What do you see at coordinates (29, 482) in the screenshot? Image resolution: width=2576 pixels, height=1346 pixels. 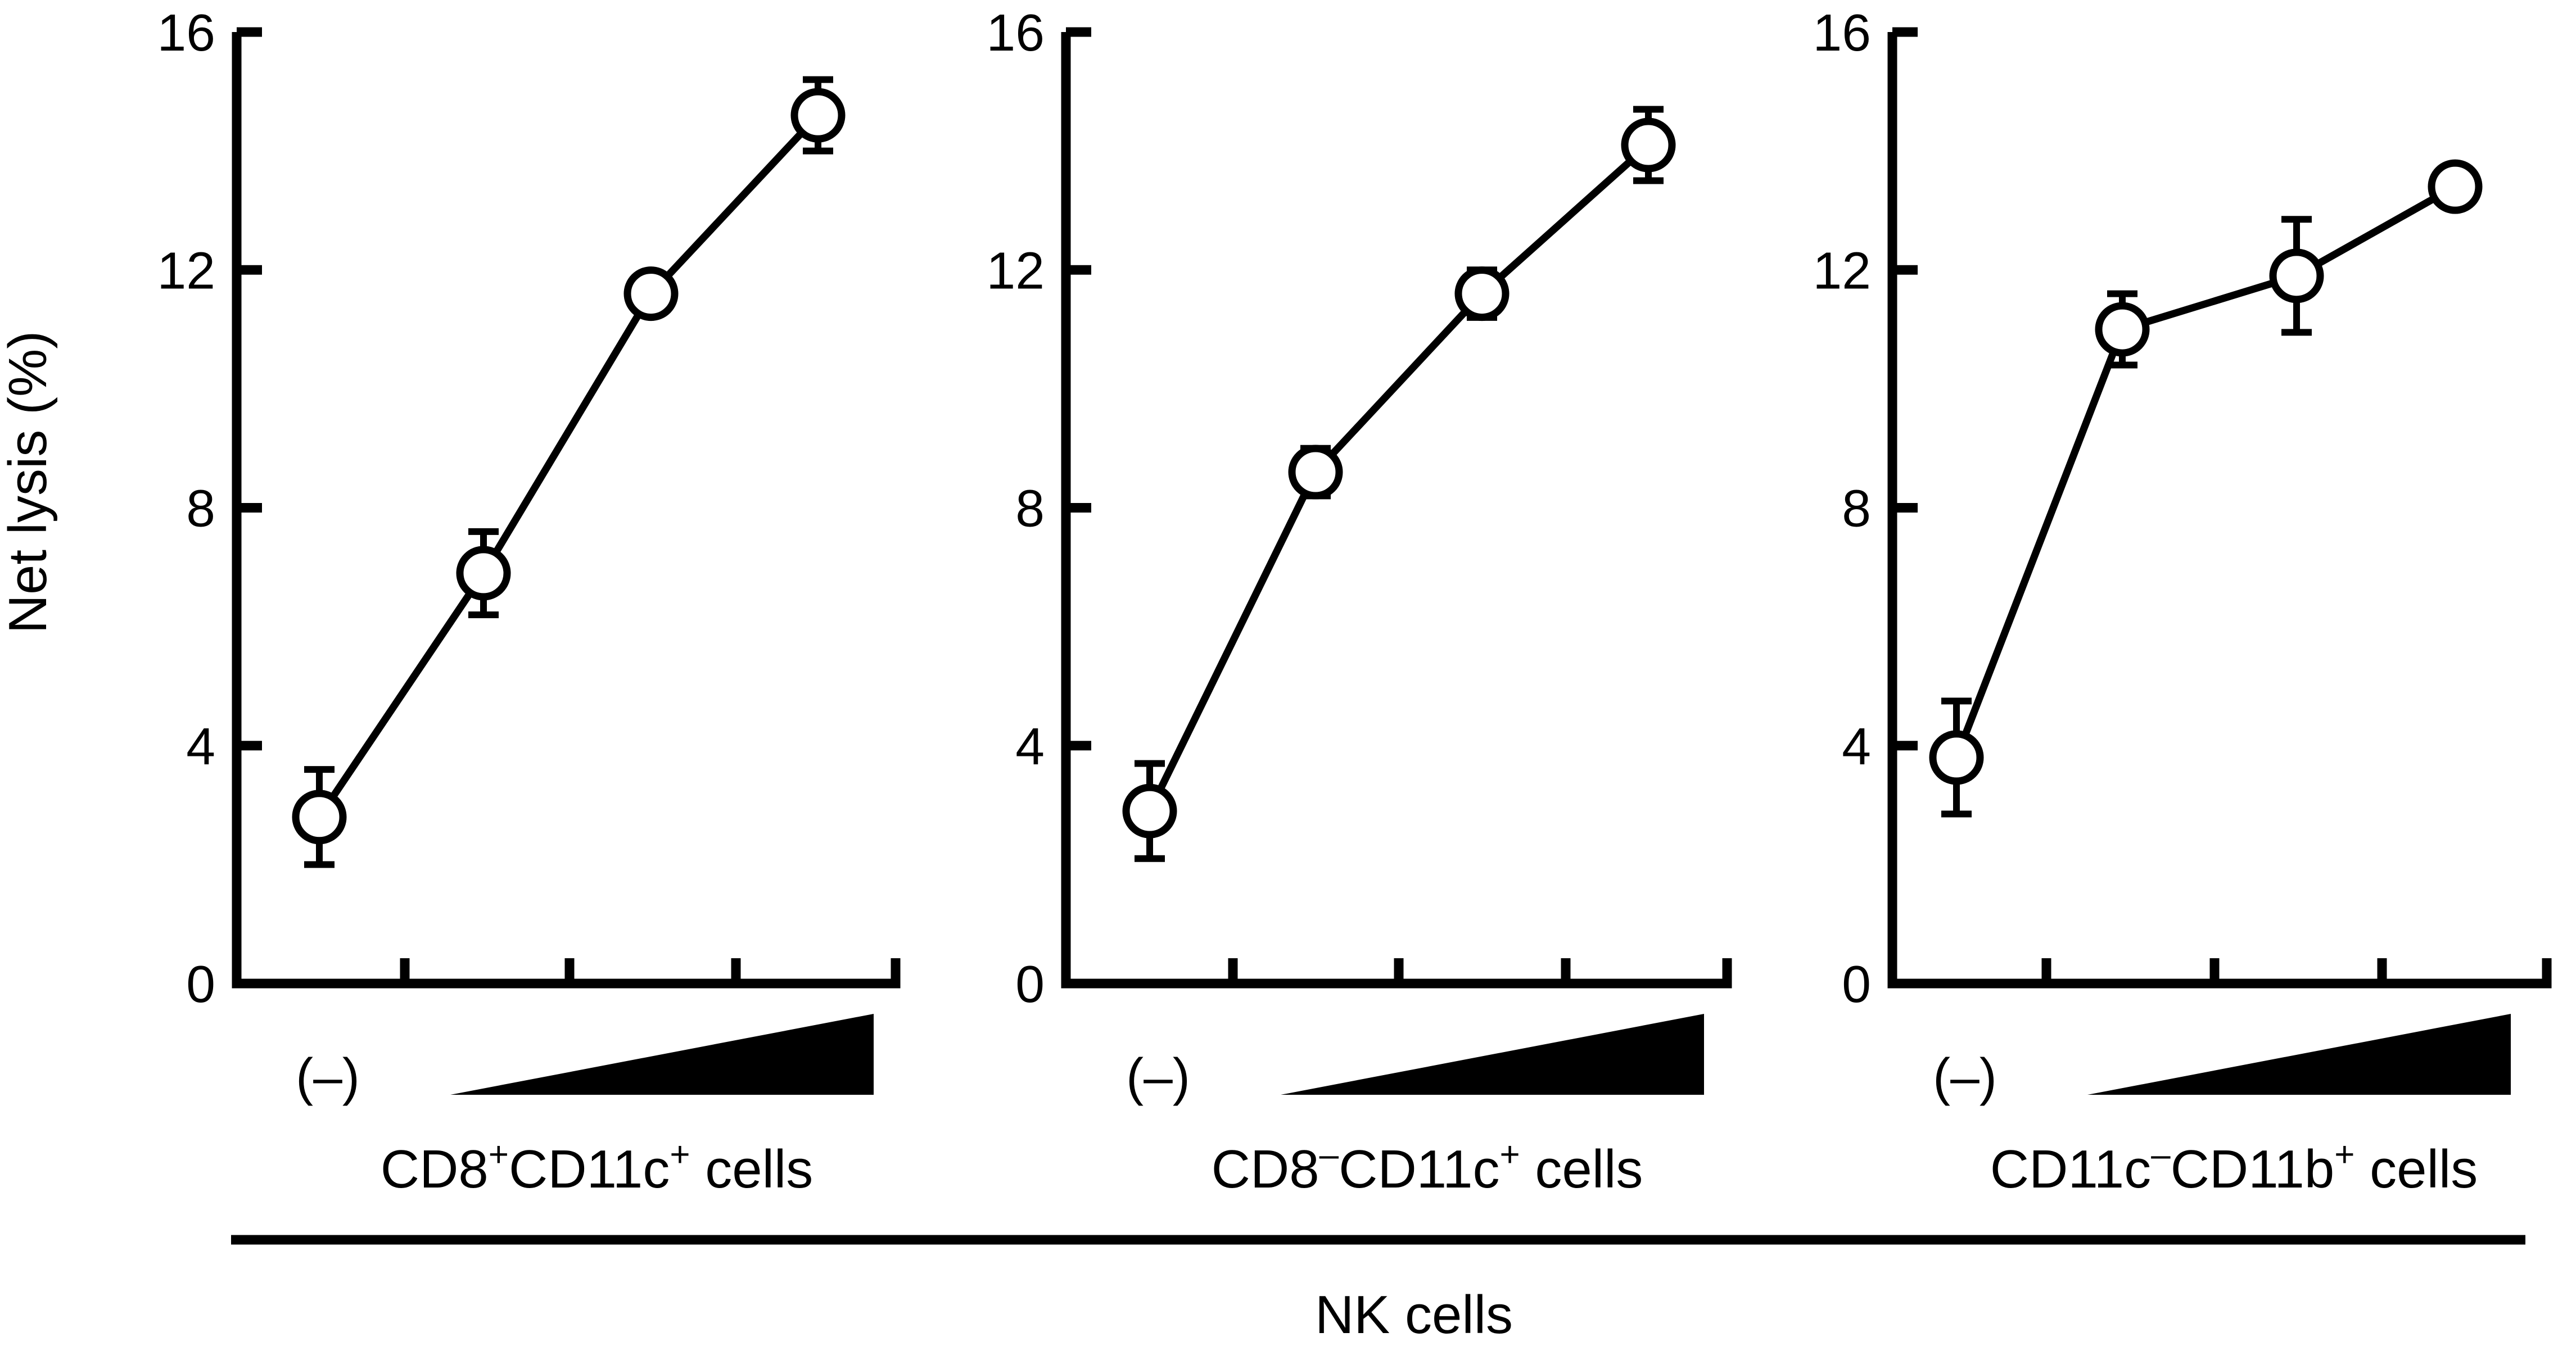 I see `y-axis-title: Net lysis (%)` at bounding box center [29, 482].